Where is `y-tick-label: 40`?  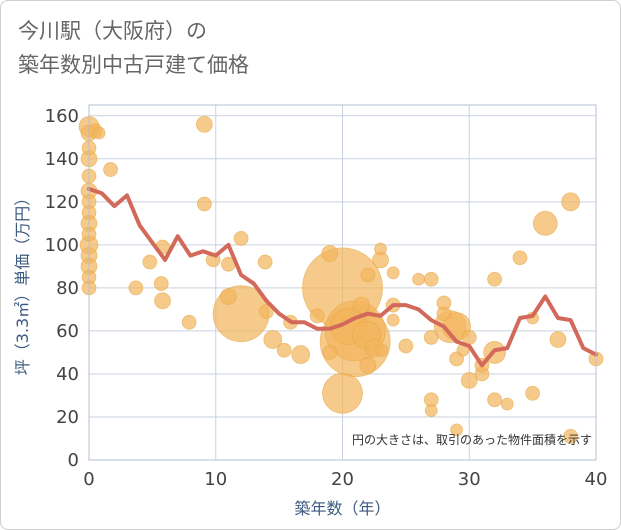
y-tick-label: 40 is located at coordinates (67, 374).